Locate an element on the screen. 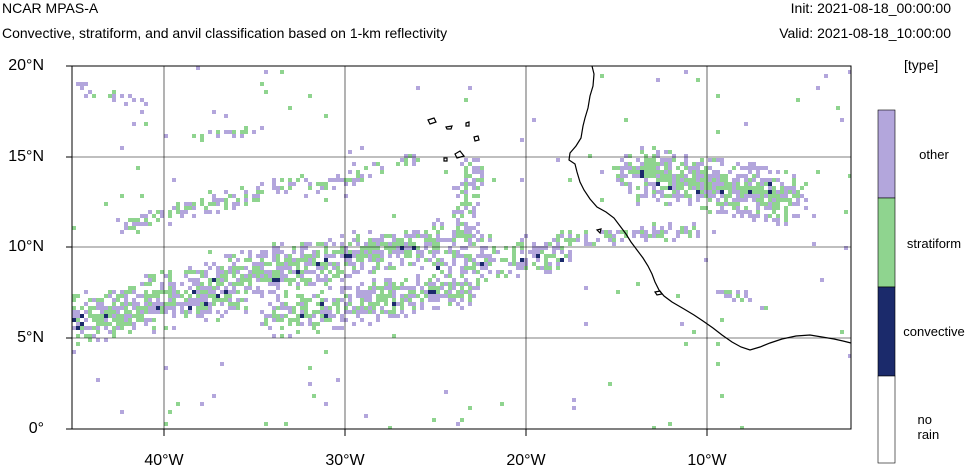 The height and width of the screenshot is (470, 967). lon-label-10w: 10°W is located at coordinates (707, 460).